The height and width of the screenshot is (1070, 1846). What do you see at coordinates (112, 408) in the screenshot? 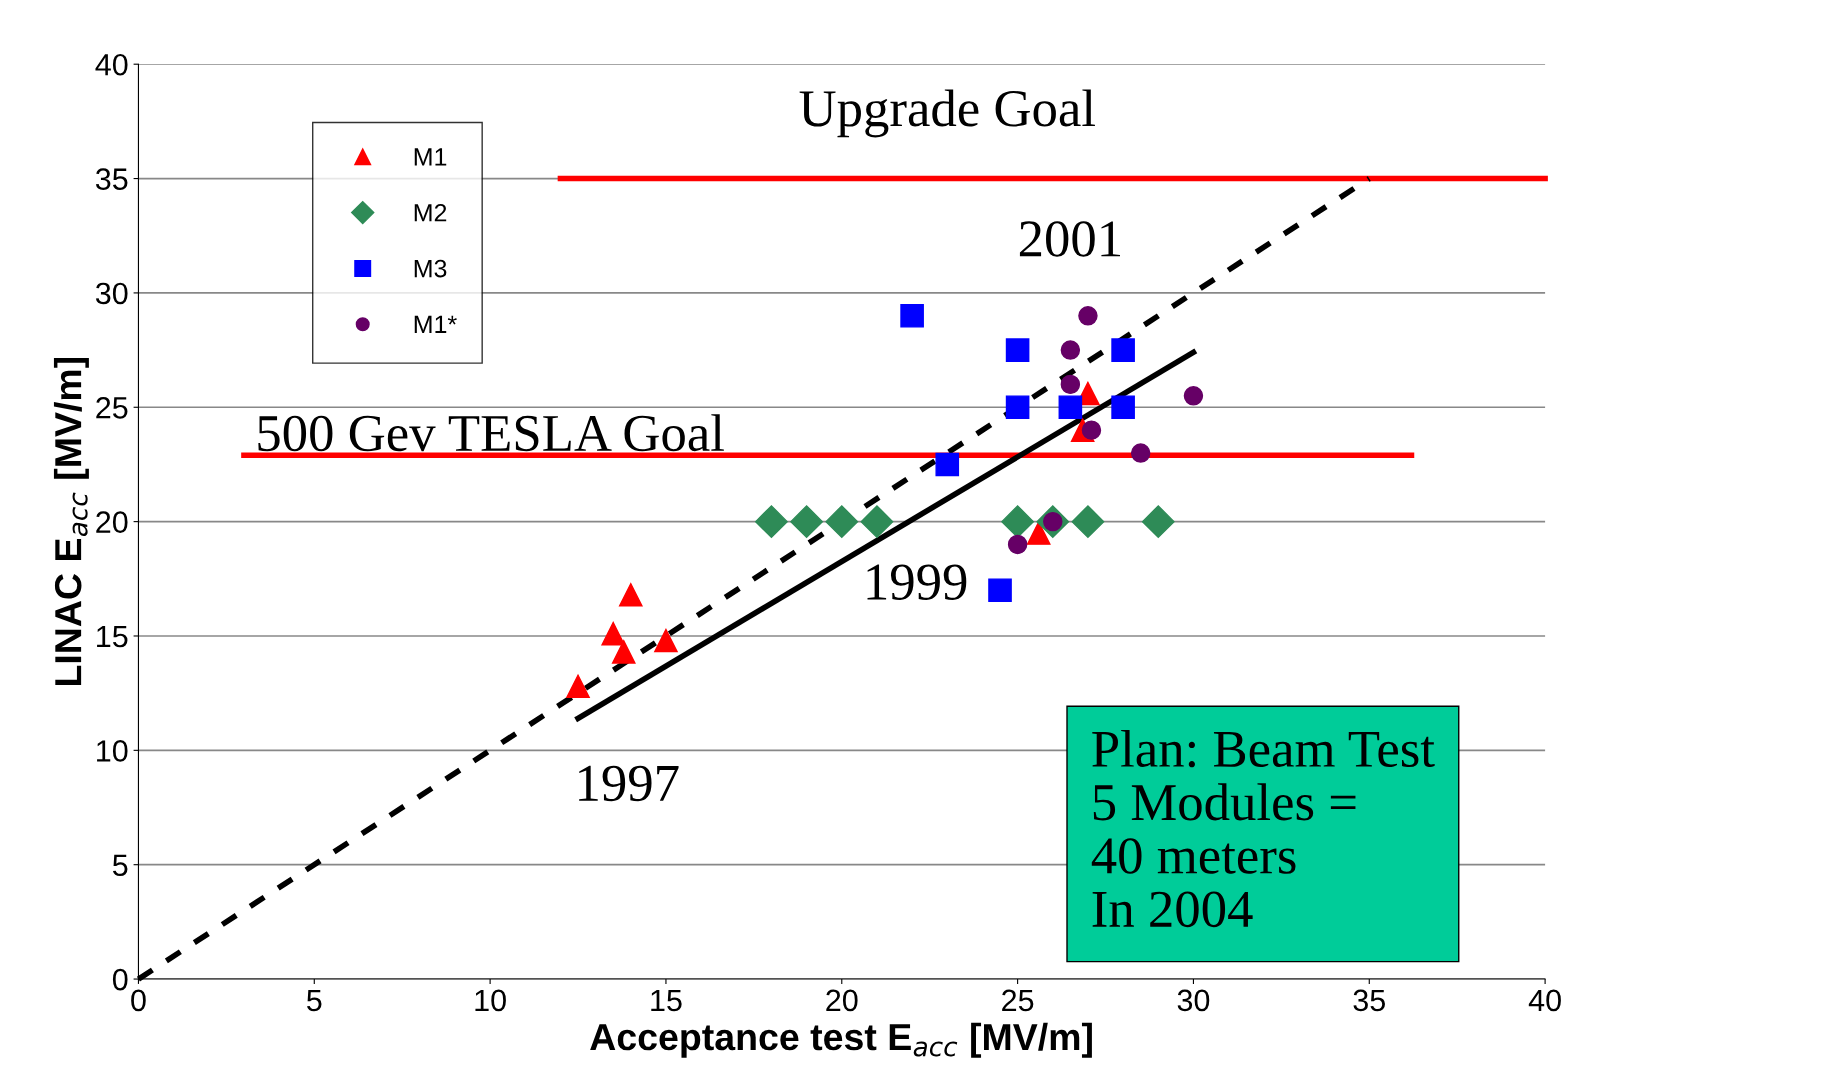
I see `y-tick-label: 25` at bounding box center [112, 408].